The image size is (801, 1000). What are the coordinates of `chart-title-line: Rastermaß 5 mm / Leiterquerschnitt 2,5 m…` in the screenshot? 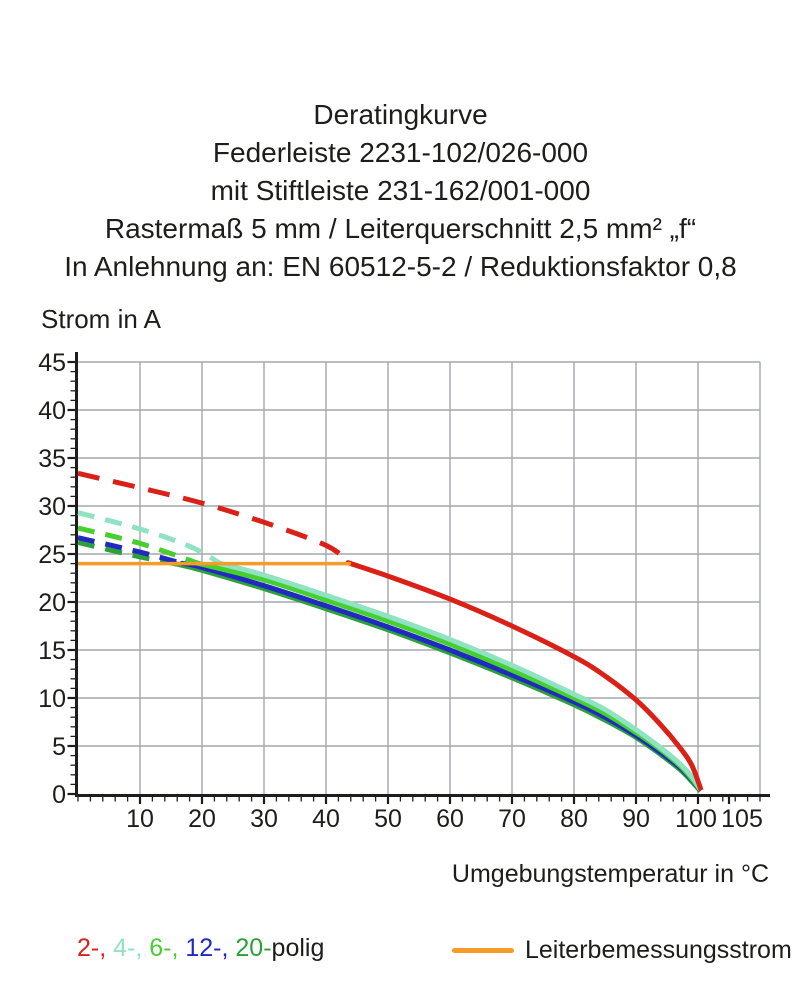 It's located at (400, 228).